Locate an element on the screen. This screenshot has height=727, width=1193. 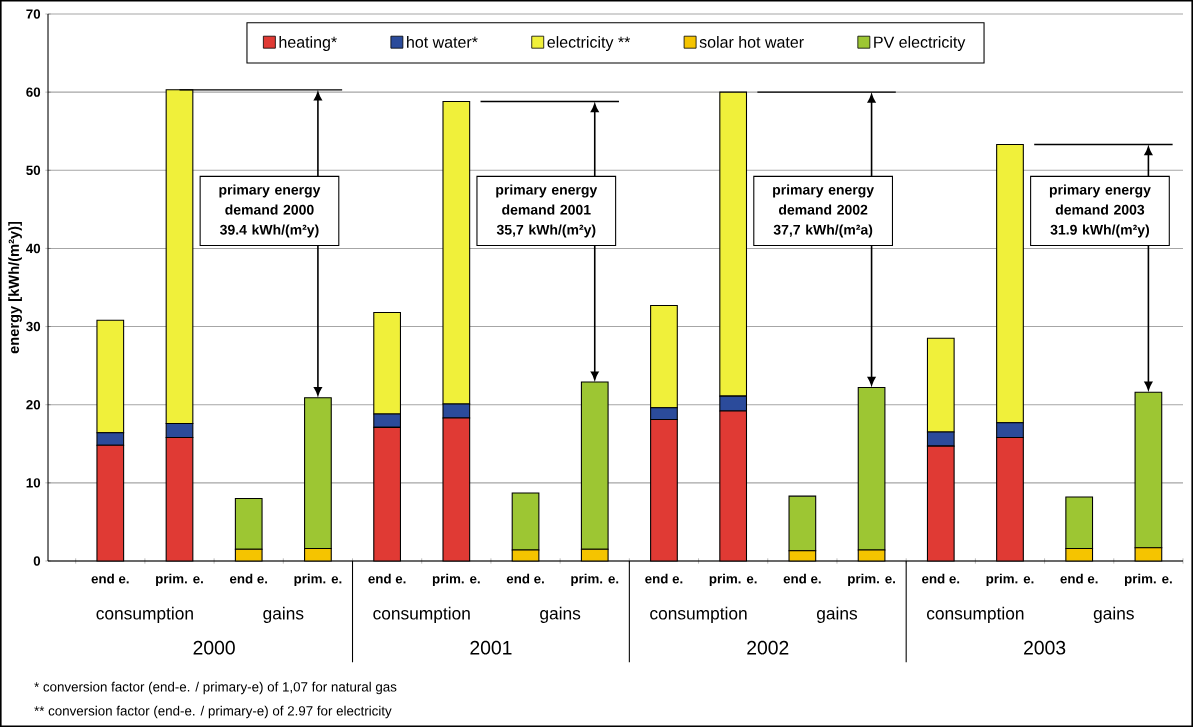
y-tick-label: 70 is located at coordinates (33, 14).